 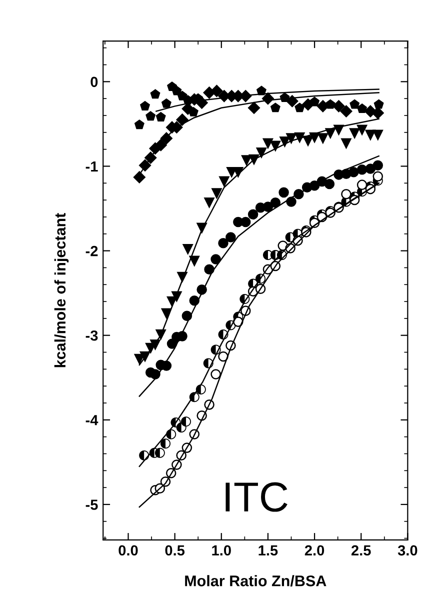 I want to click on y-tick-label: -4, so click(x=92, y=420).